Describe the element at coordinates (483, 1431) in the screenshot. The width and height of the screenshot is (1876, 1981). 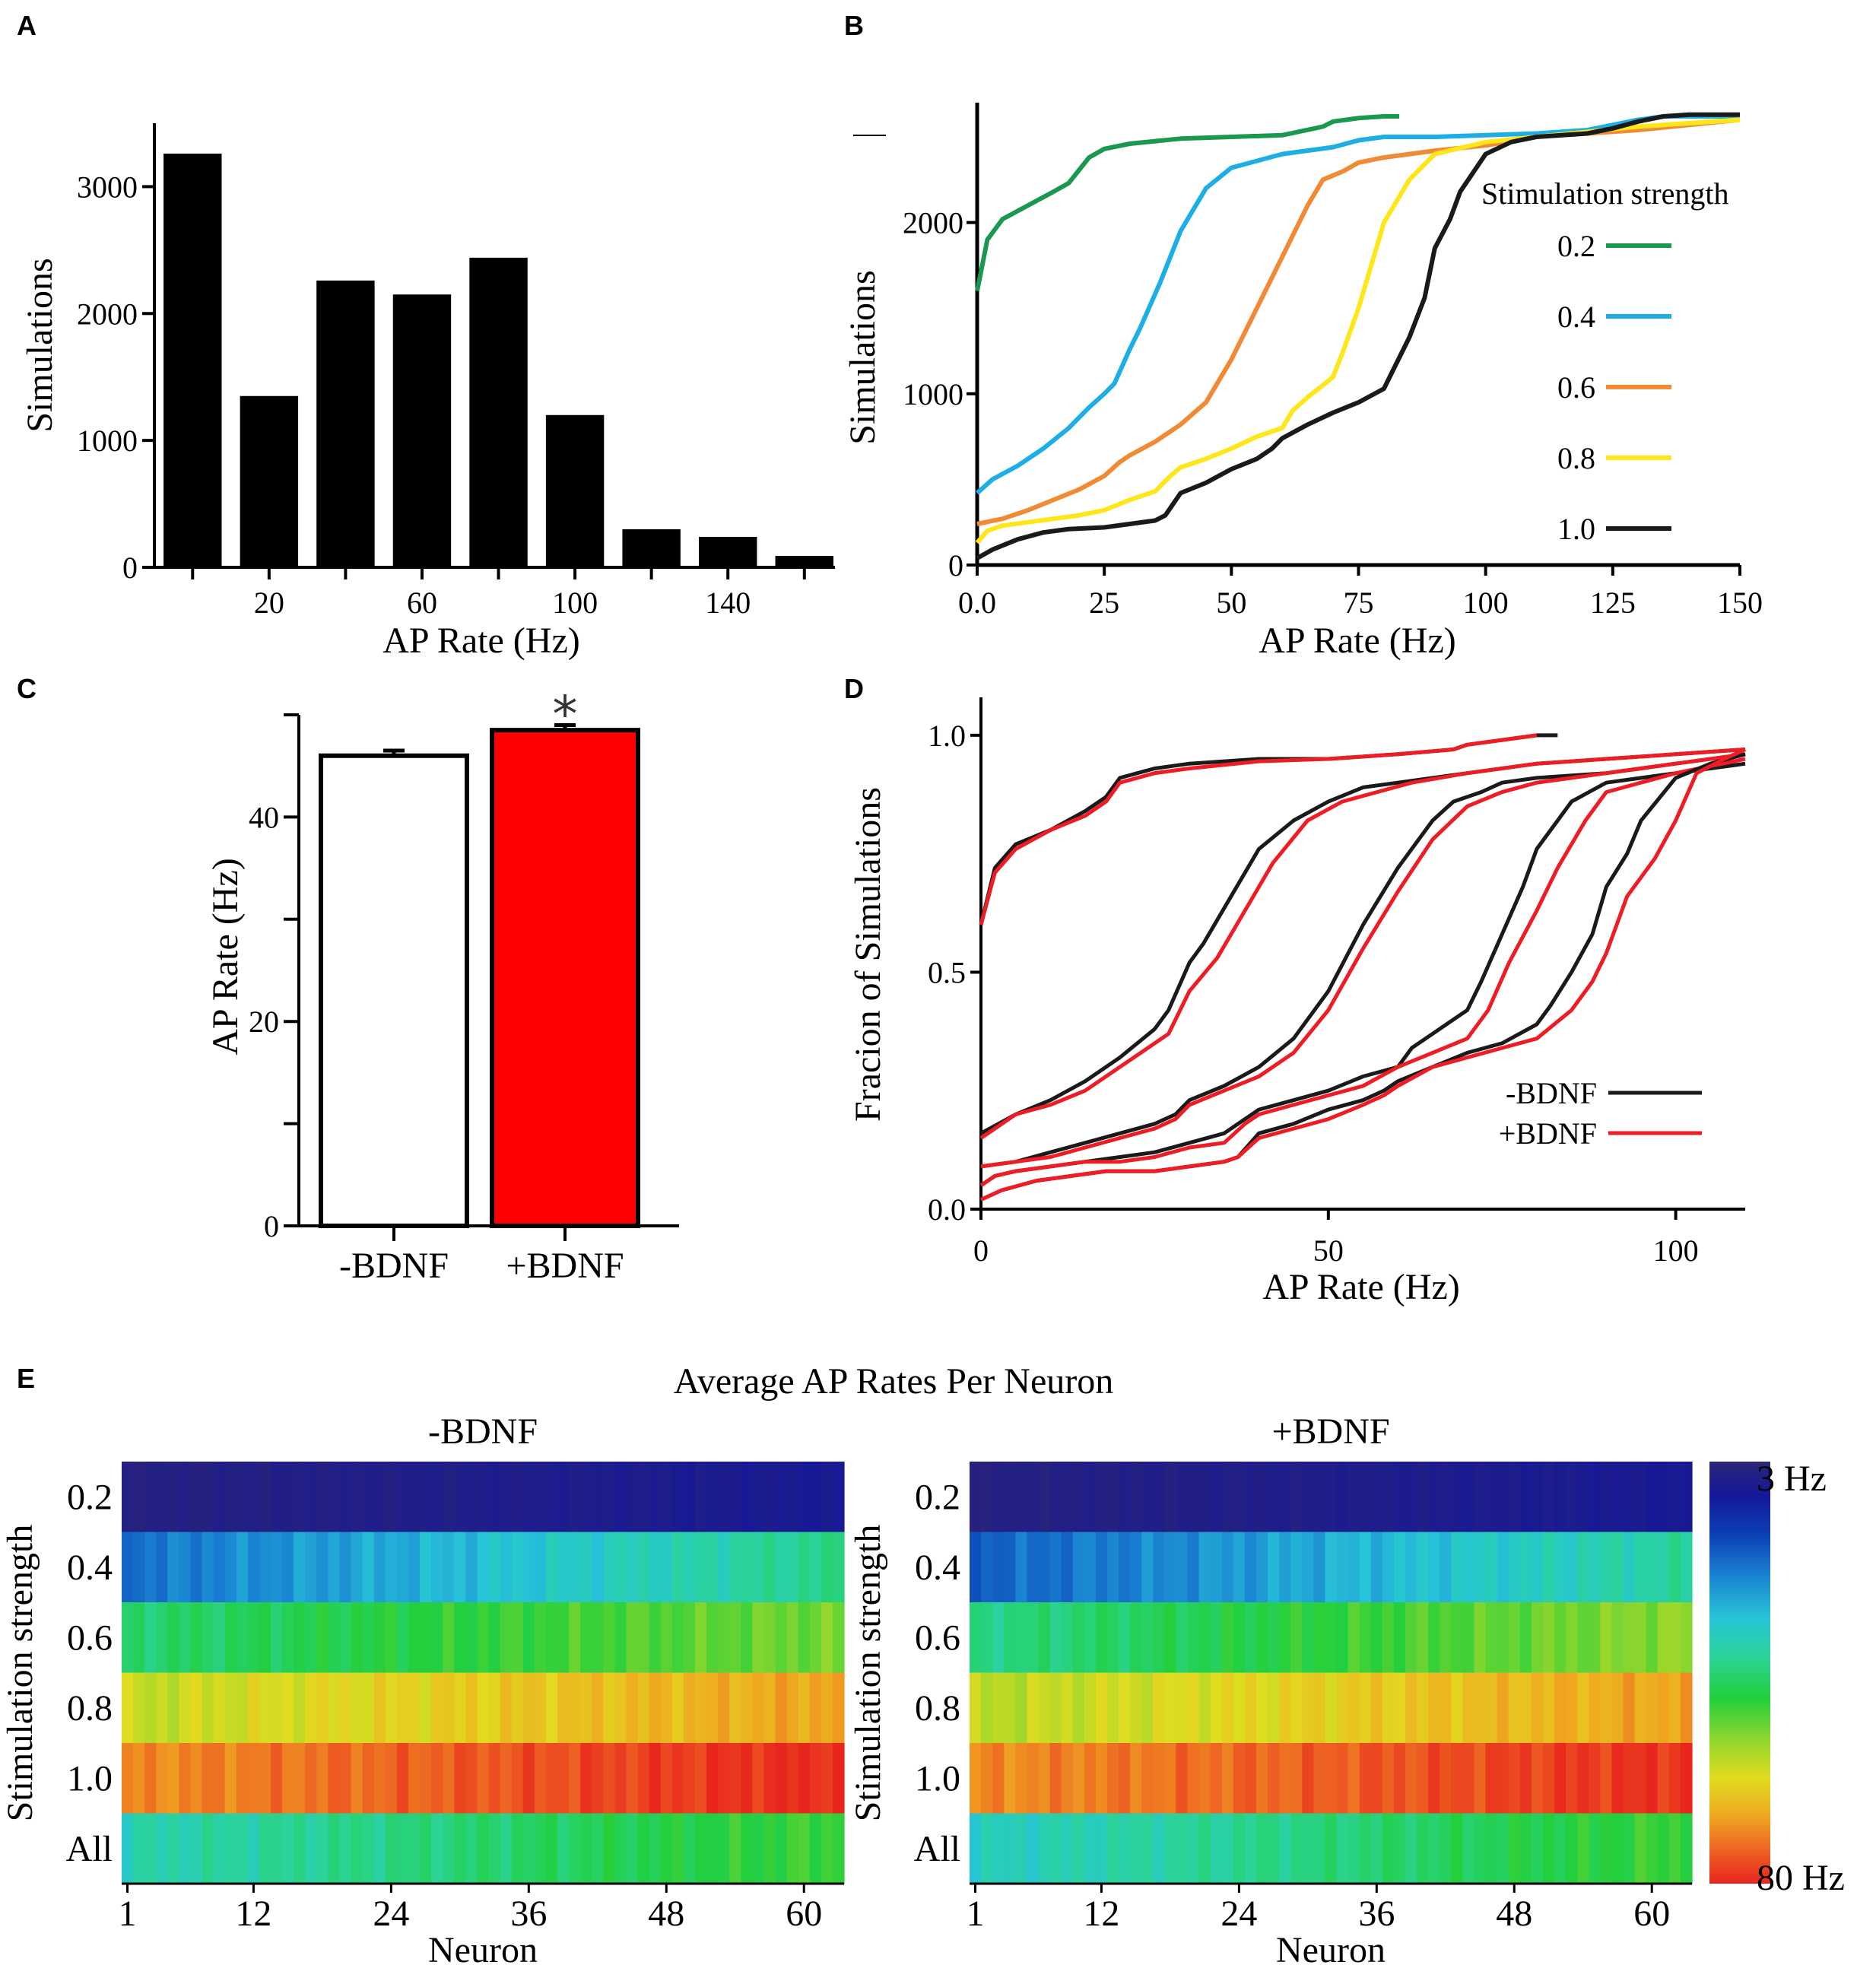
I see `heatmap-title--BDNF: -BDNF` at that location.